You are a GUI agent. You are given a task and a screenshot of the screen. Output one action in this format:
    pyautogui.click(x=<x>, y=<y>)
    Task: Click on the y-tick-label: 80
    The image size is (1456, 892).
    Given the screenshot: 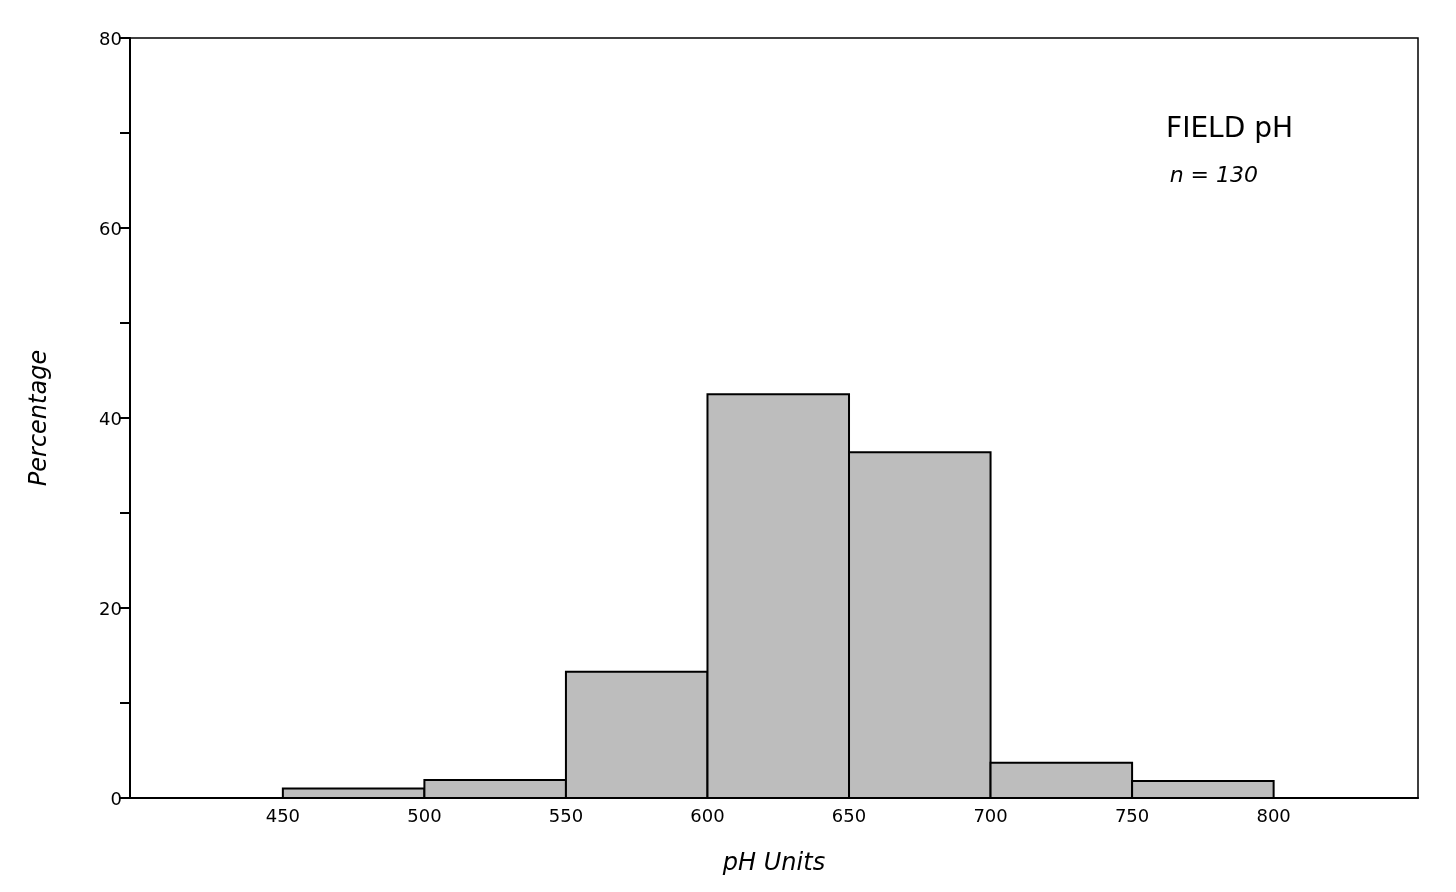 What is the action you would take?
    pyautogui.click(x=110, y=38)
    